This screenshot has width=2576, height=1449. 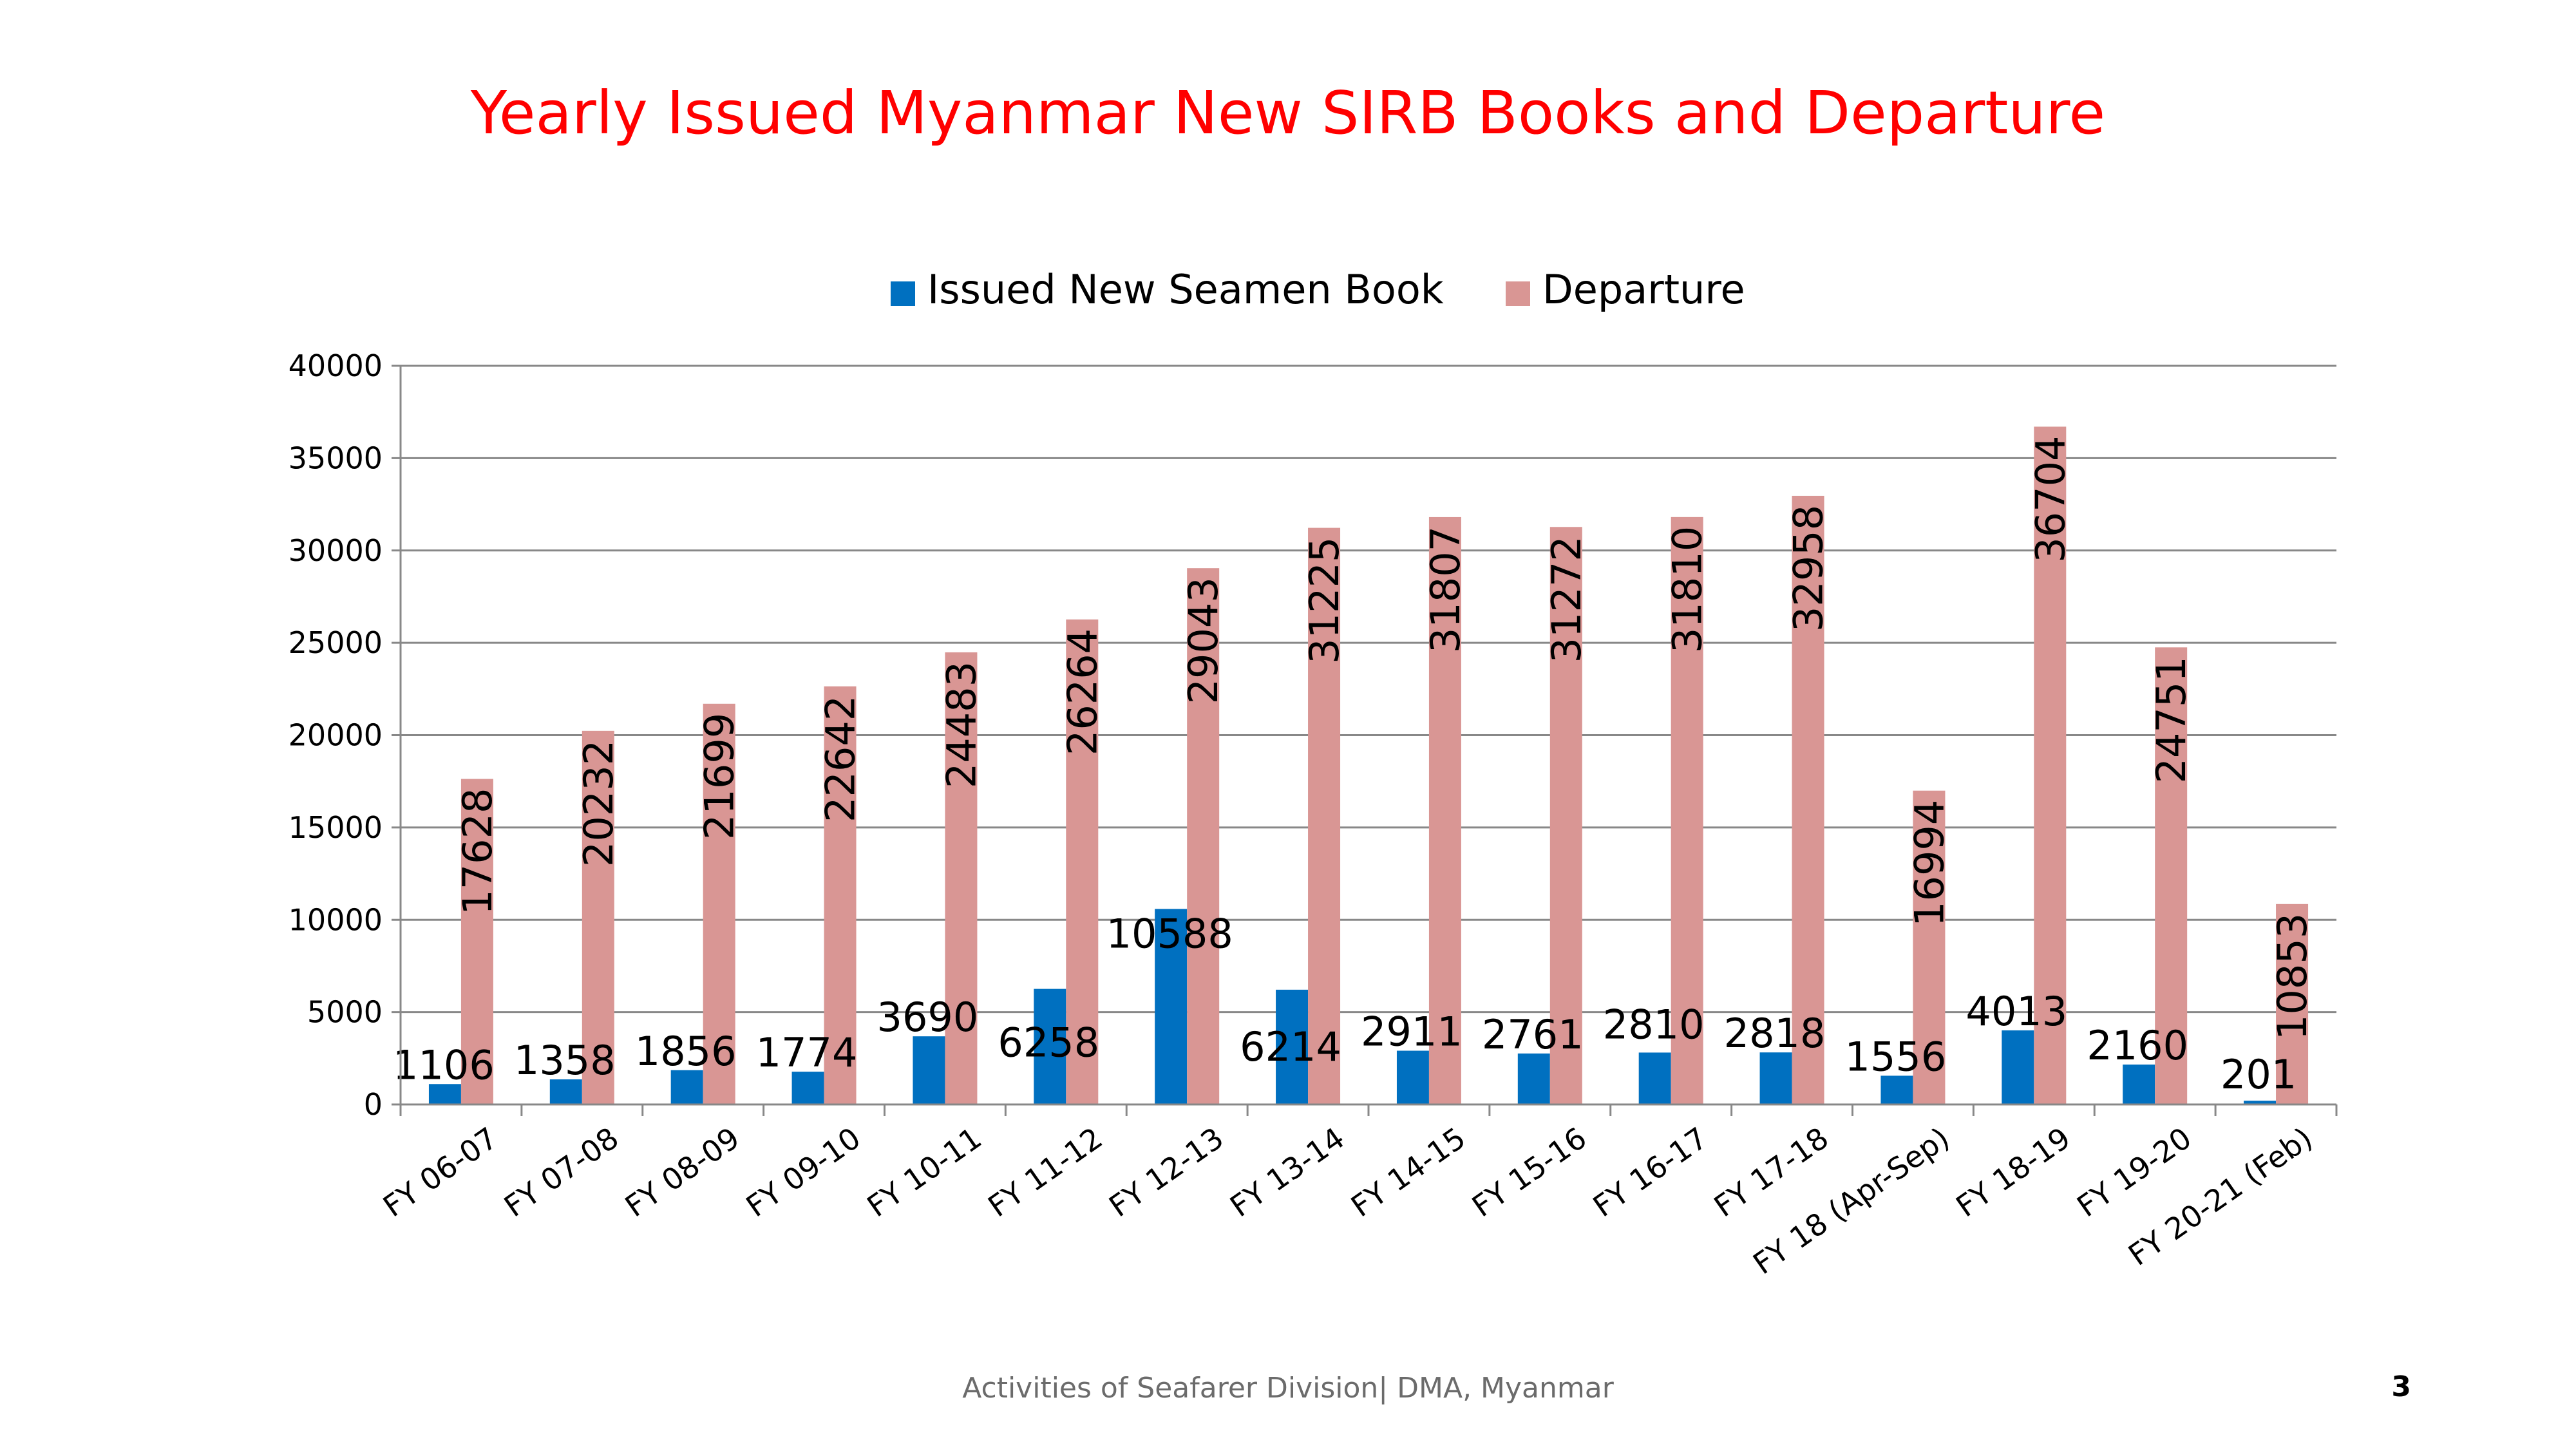 I want to click on x-tick-label: FY 06-07, so click(x=441, y=1172).